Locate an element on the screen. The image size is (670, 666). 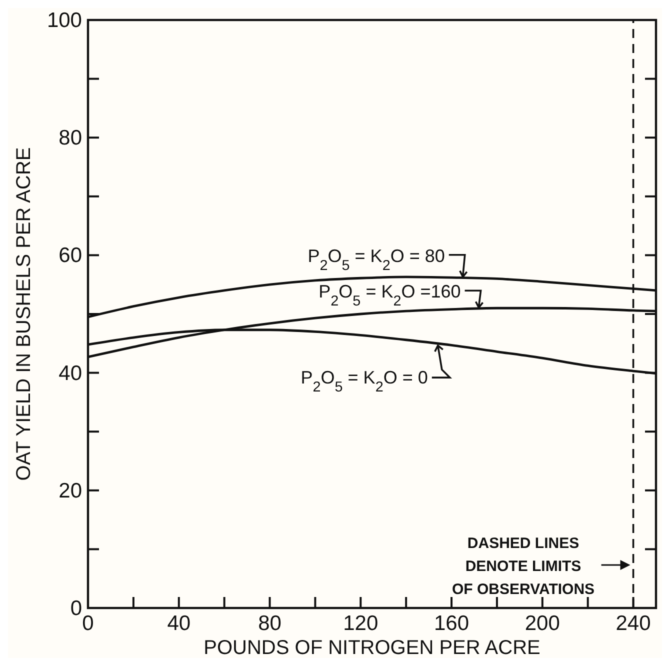
y-tick-label: 40 is located at coordinates (70, 373).